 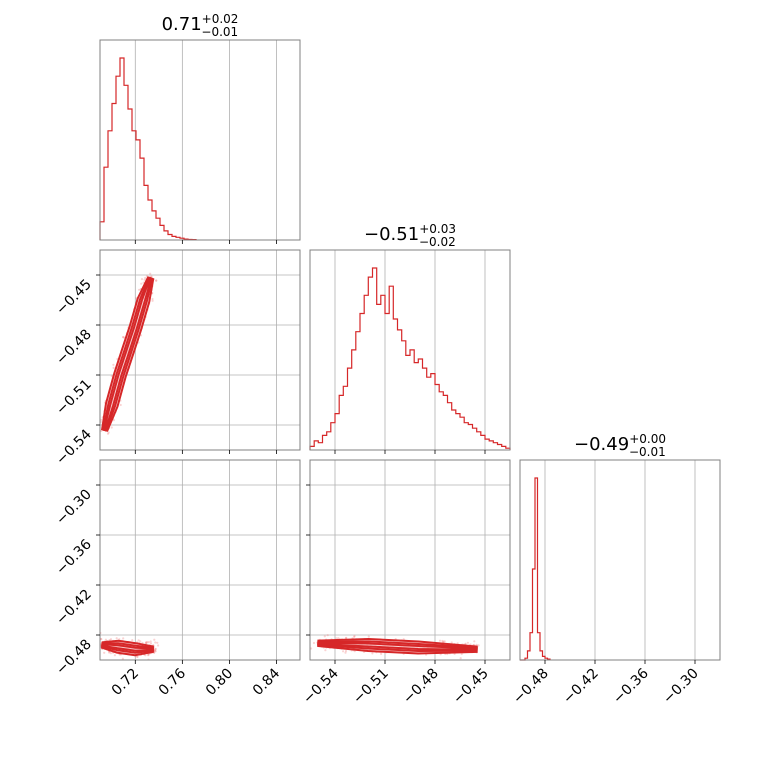 I want to click on upper-error: +0.02, so click(x=220, y=19).